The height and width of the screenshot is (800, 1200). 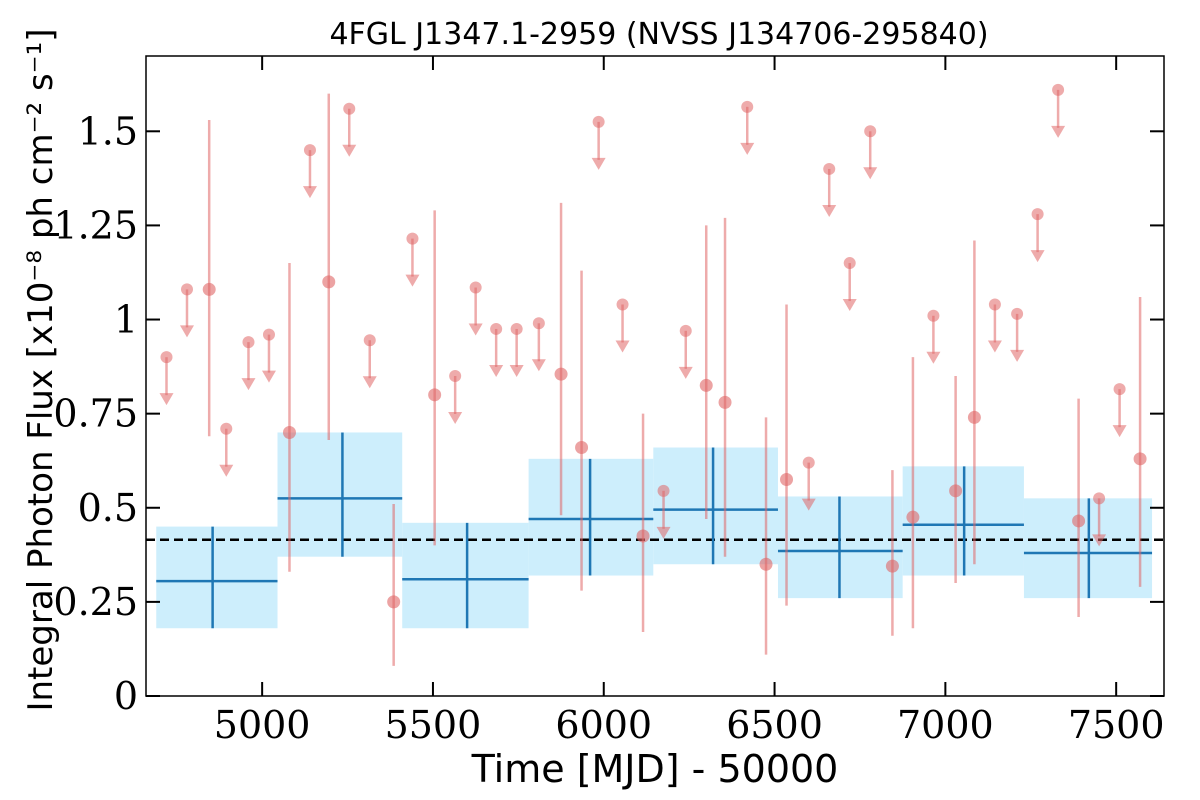 I want to click on y-tick-label: 1.5, so click(x=108, y=131).